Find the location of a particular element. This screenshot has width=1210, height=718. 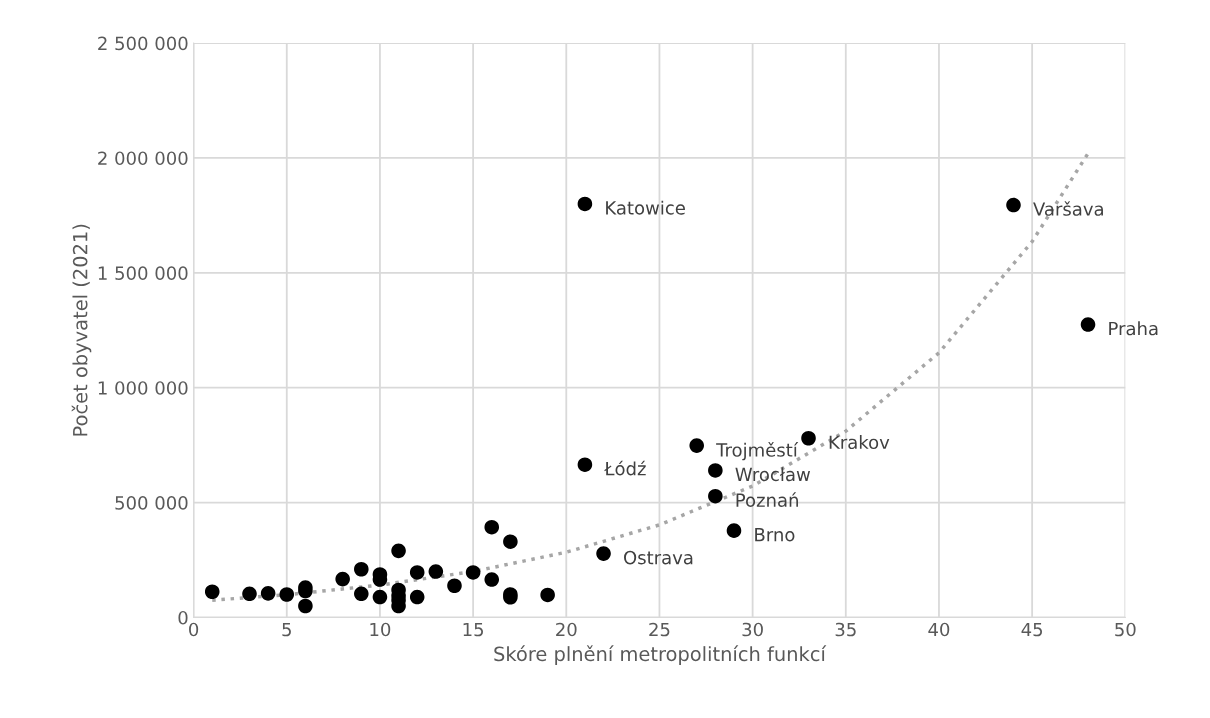

y-tick-label: 2 500 000 is located at coordinates (143, 43).